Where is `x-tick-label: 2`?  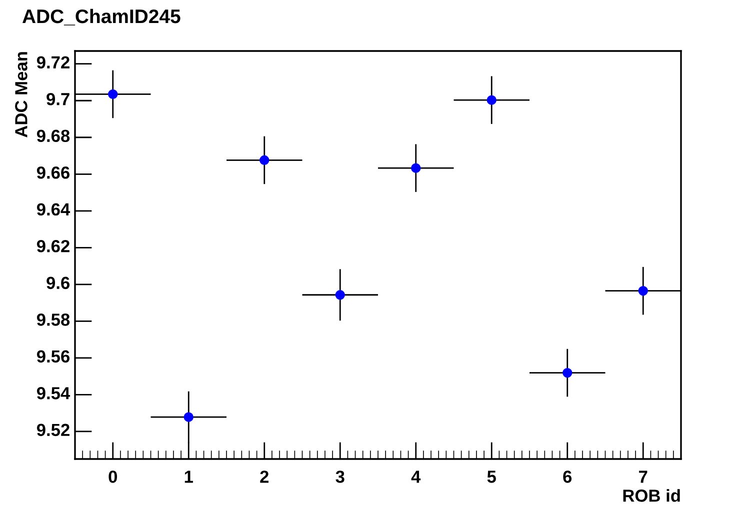 x-tick-label: 2 is located at coordinates (264, 476).